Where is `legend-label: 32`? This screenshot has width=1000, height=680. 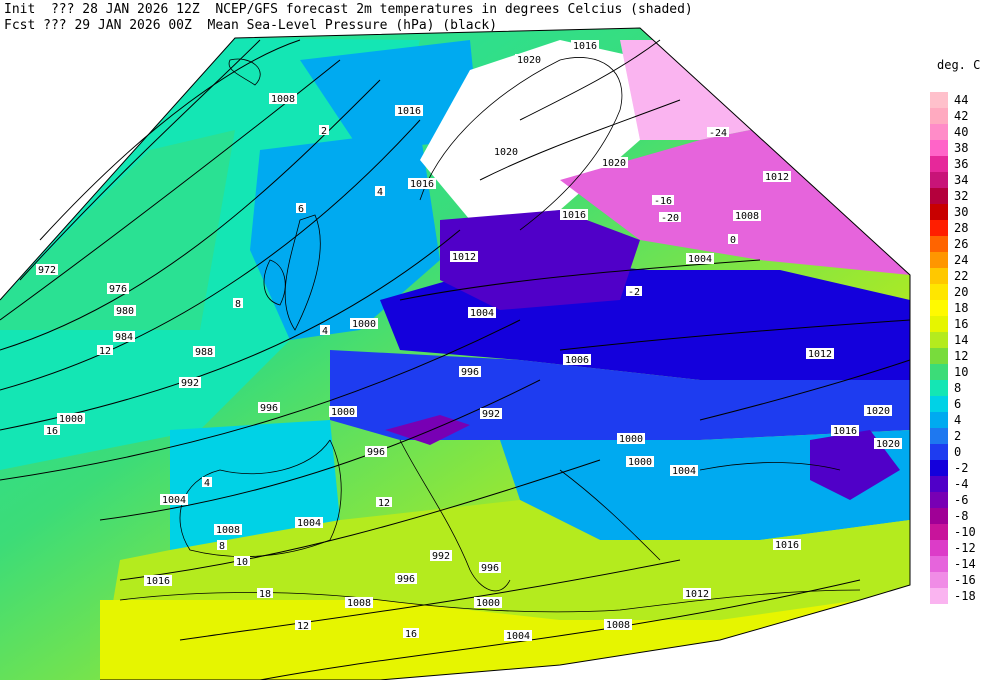
legend-label: 32 is located at coordinates (961, 196).